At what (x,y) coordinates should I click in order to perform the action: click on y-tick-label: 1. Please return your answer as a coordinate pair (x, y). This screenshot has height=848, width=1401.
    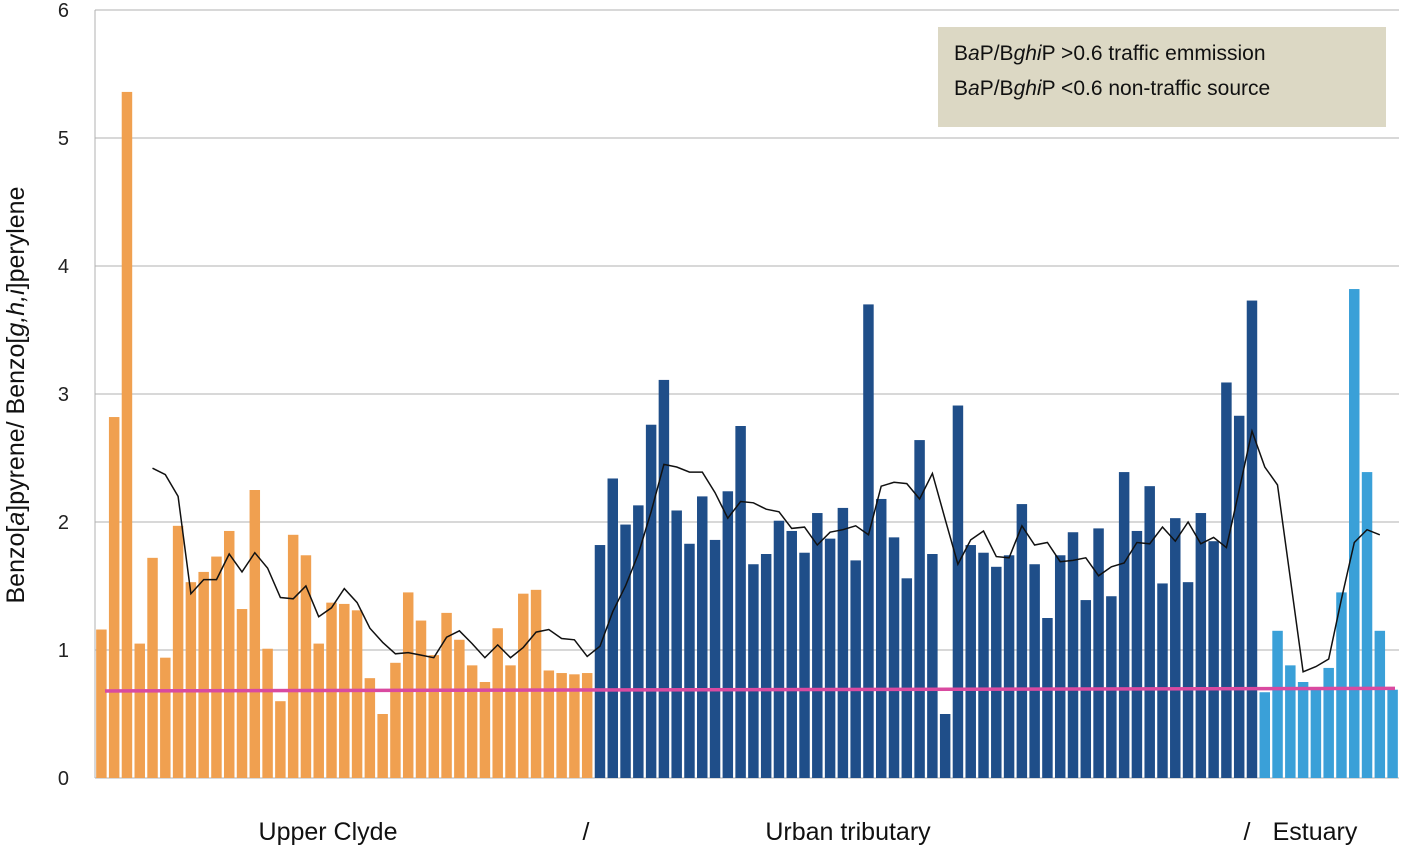
    Looking at the image, I should click on (63, 651).